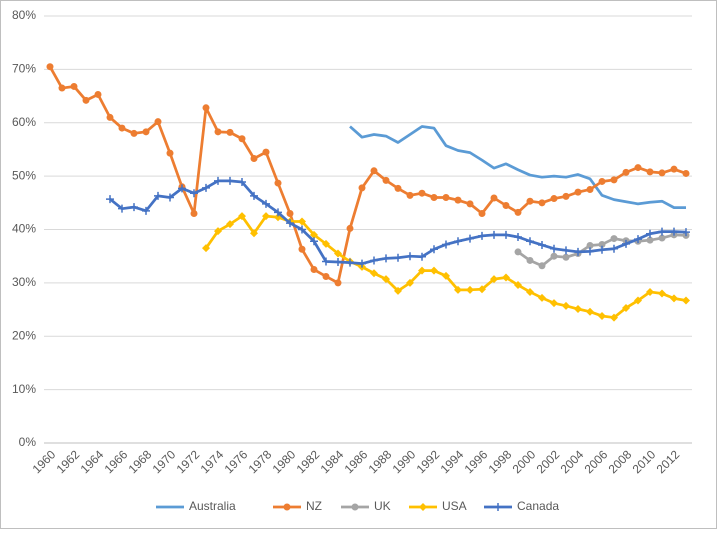  Describe the element at coordinates (28, 442) in the screenshot. I see `y-tick-label: 0%` at that location.